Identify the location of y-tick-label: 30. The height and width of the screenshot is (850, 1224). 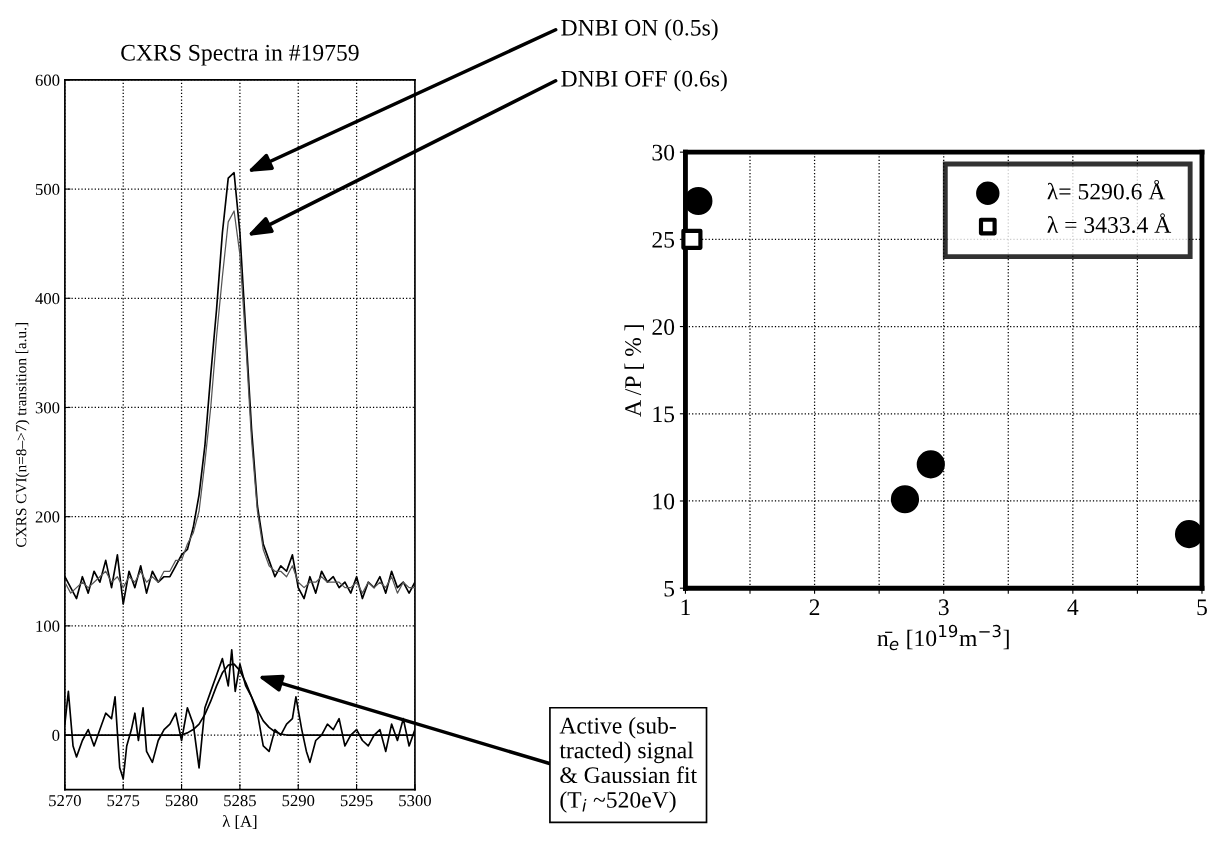
(663, 152).